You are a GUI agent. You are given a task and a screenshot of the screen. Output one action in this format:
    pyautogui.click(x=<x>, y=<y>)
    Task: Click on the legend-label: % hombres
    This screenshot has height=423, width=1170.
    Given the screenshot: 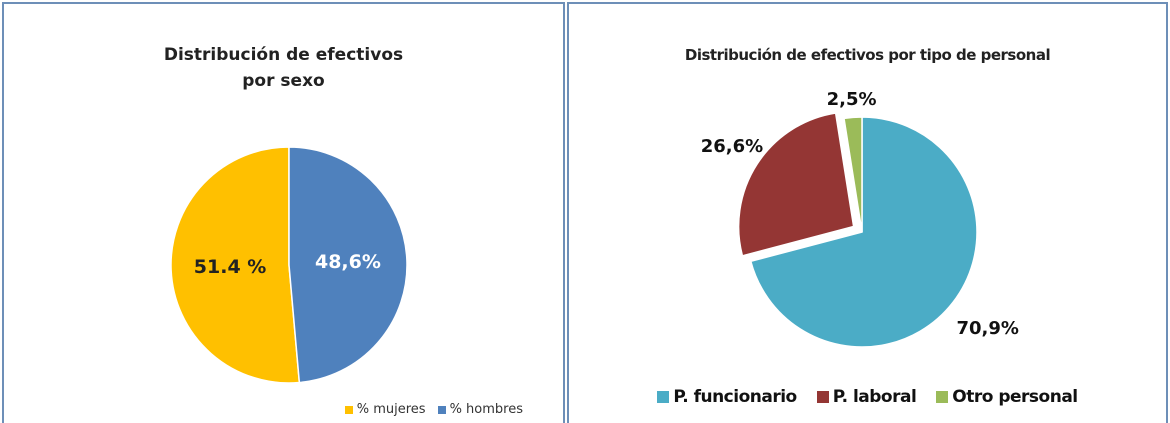 What is the action you would take?
    pyautogui.click(x=486, y=409)
    